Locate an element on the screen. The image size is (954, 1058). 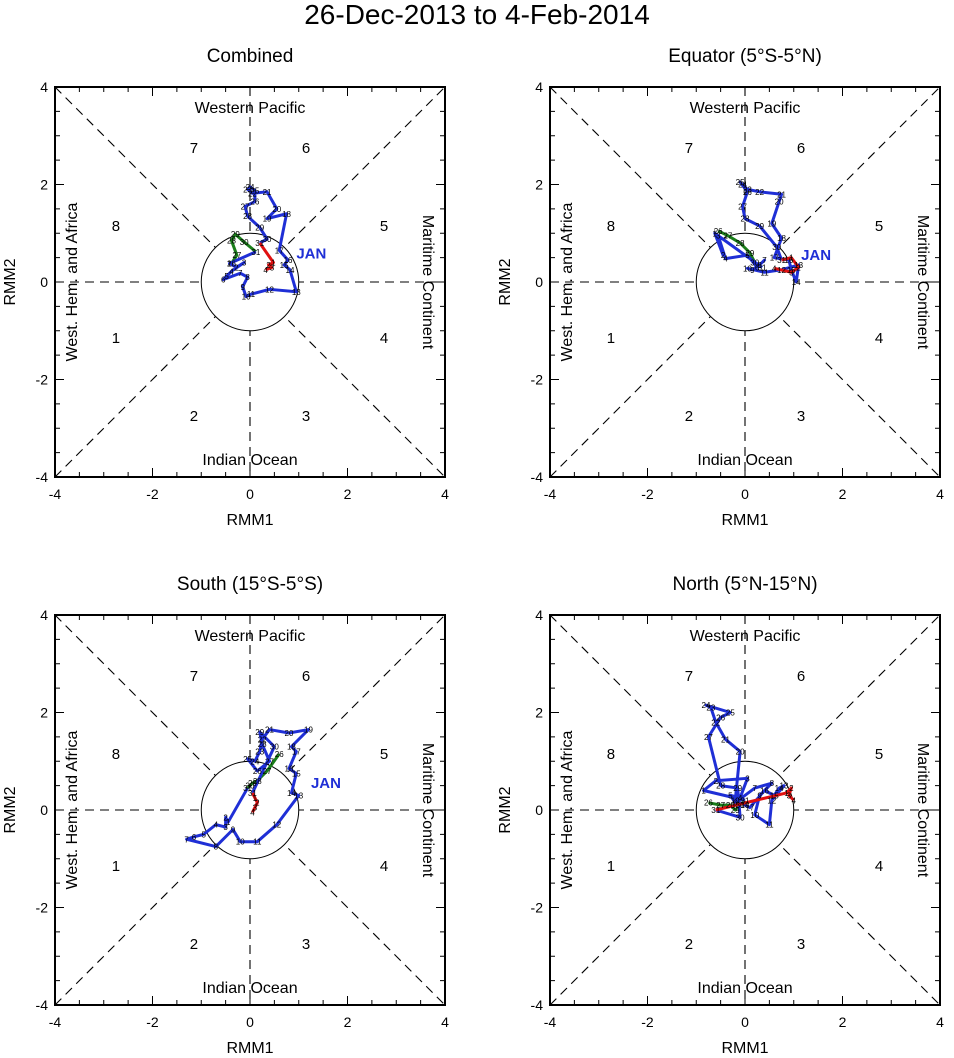
region-label-bottom: Indian Ocean is located at coordinates (744, 988).